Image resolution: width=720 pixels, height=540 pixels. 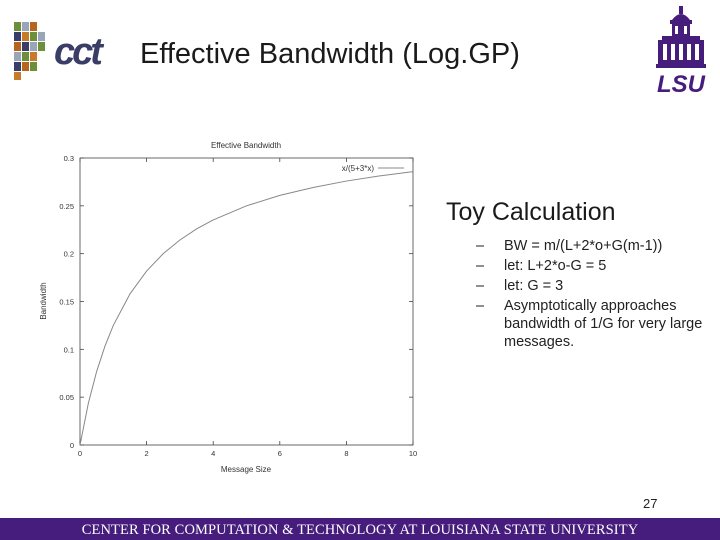 What do you see at coordinates (79, 52) in the screenshot?
I see `cct-logo-text: cct` at bounding box center [79, 52].